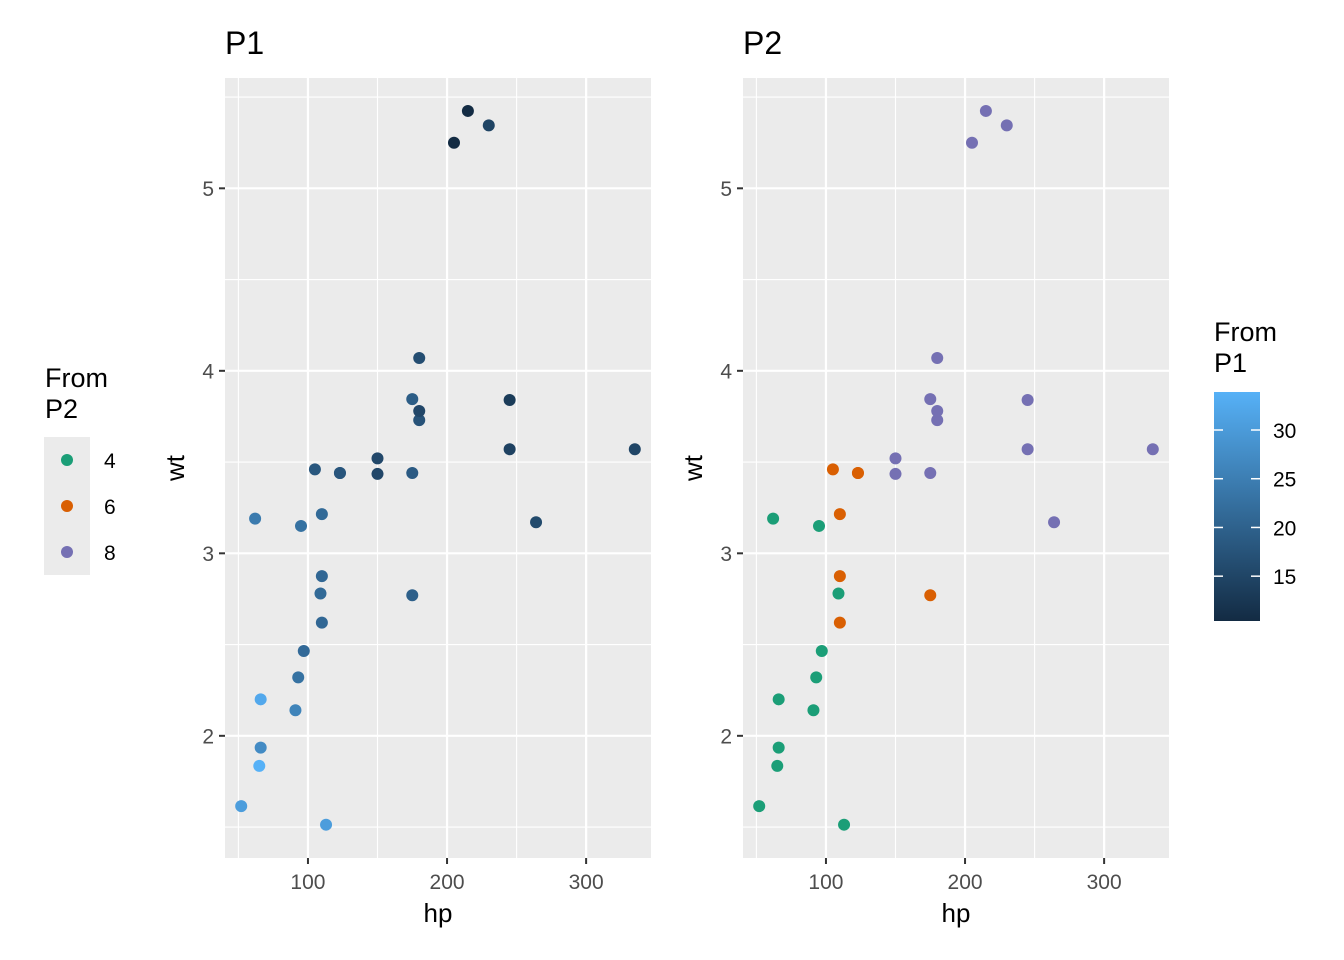 The height and width of the screenshot is (960, 1344). Describe the element at coordinates (1237, 506) in the screenshot. I see `legend-mpg-colorbar` at that location.